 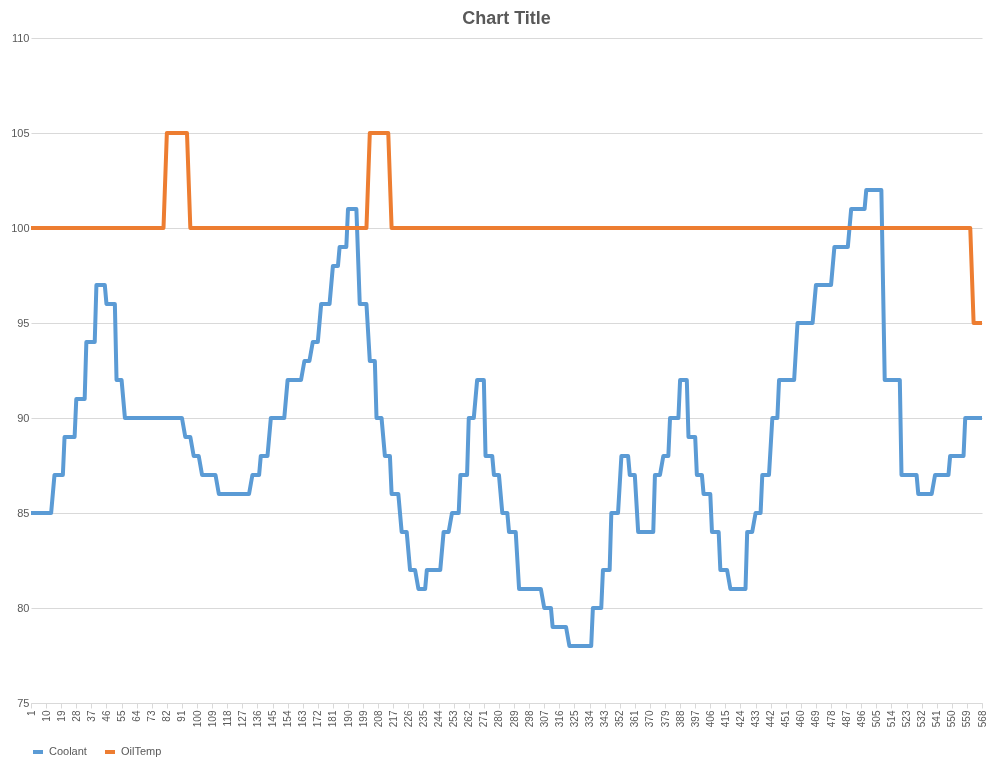 I want to click on x-tick-label: 10, so click(x=46, y=716).